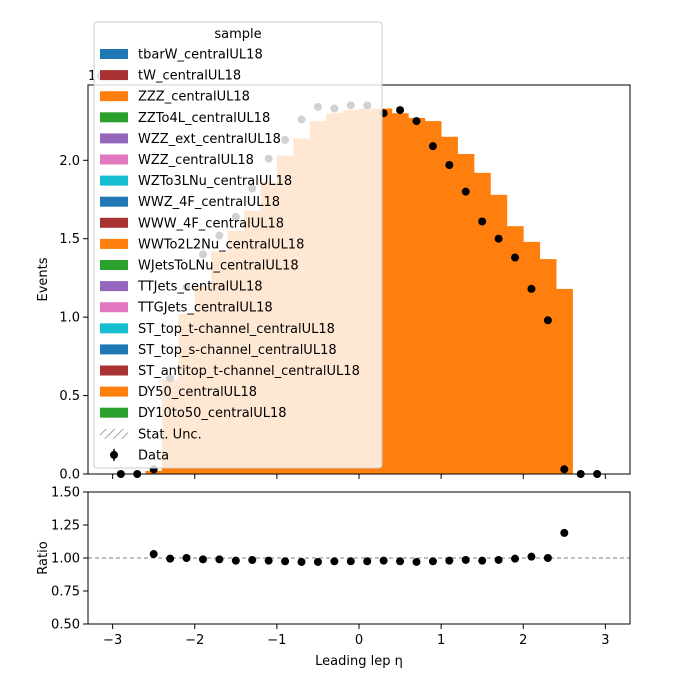 The width and height of the screenshot is (700, 700). What do you see at coordinates (211, 223) in the screenshot?
I see `legend-label: WWW_4F_centralUL18` at bounding box center [211, 223].